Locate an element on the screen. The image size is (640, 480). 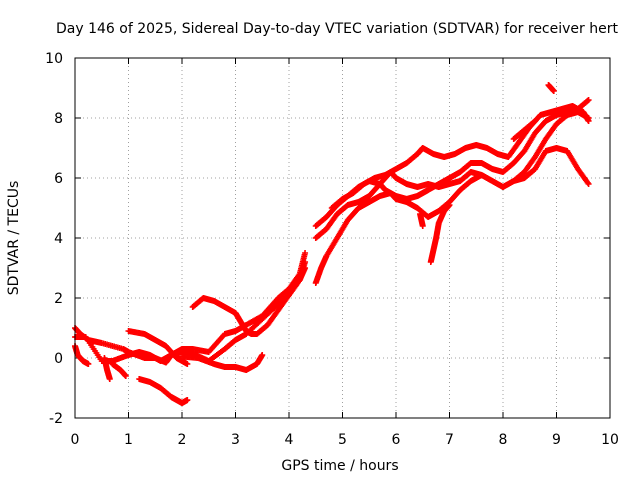
x-tick-label: 4 is located at coordinates (289, 440).